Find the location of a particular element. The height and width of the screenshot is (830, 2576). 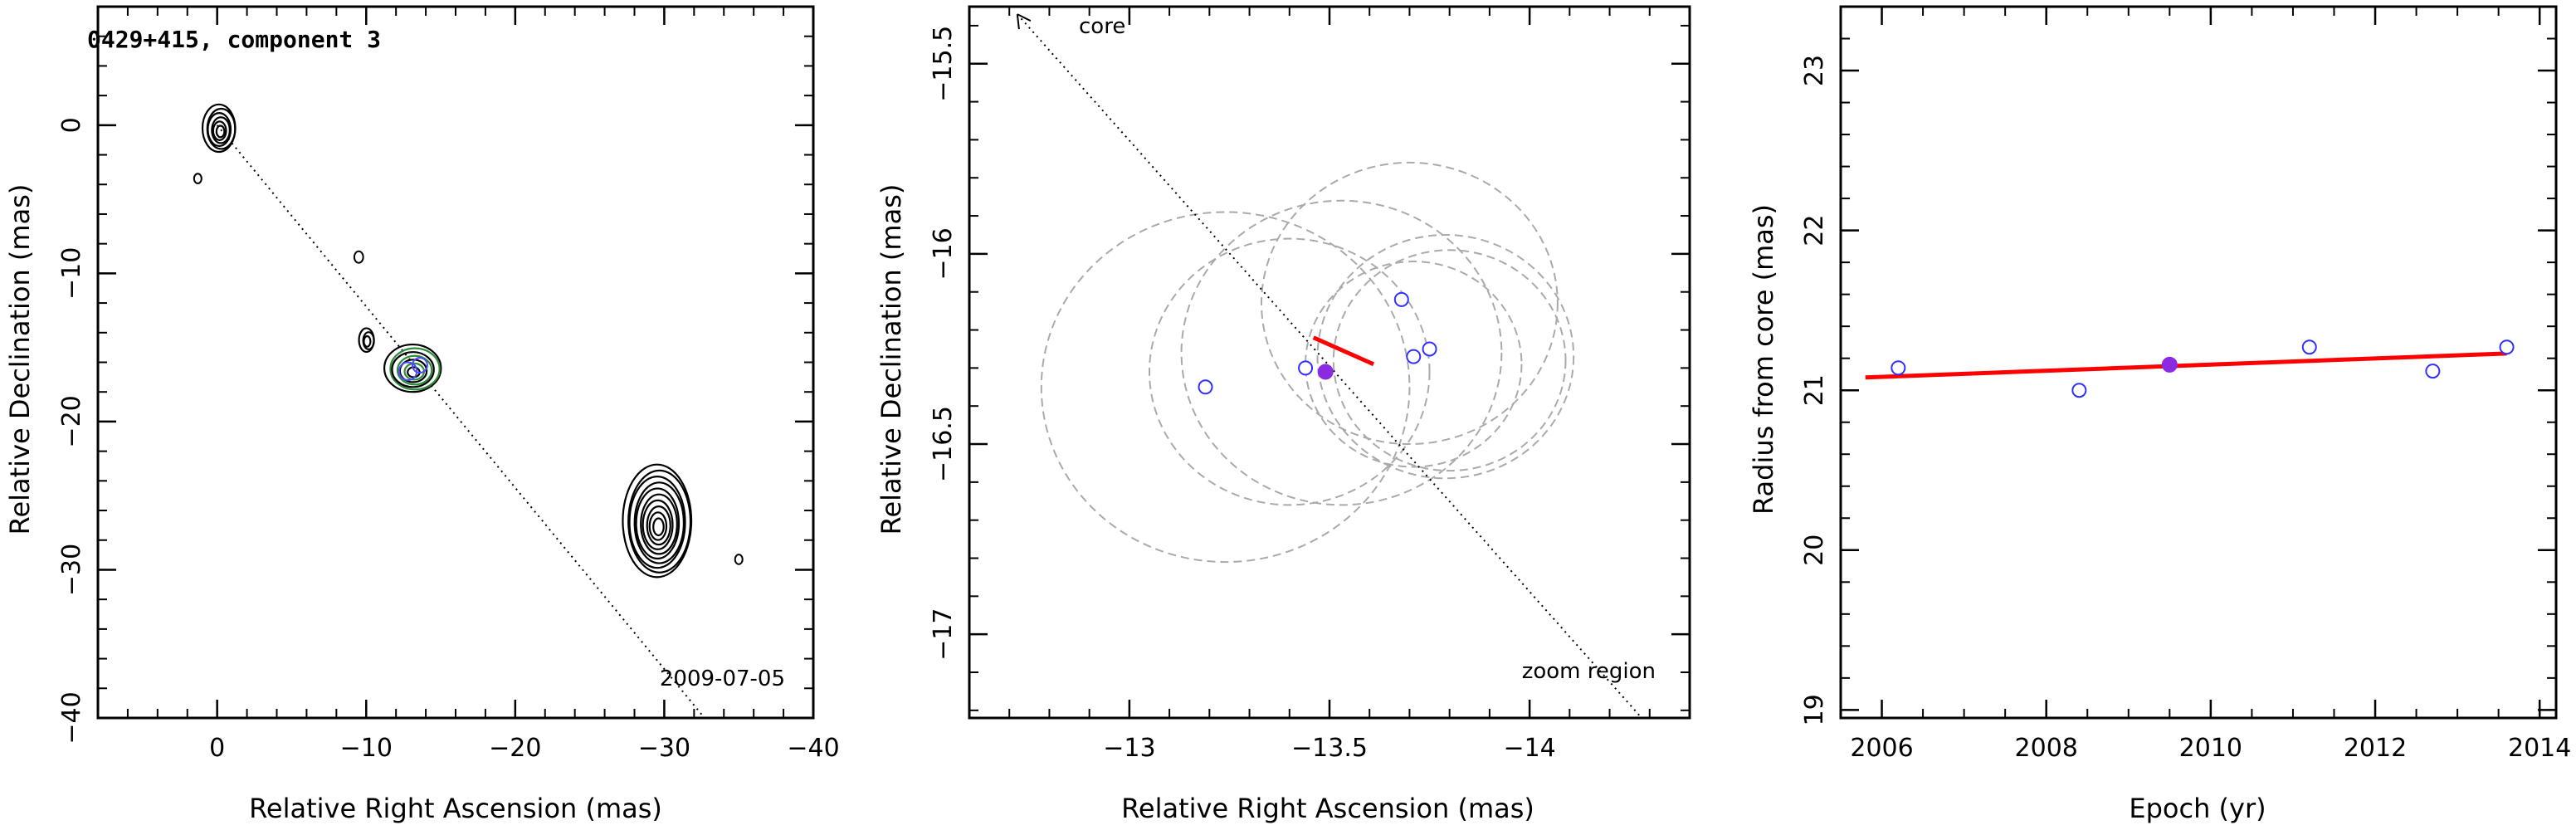

x-tick-label: 0 is located at coordinates (217, 748).